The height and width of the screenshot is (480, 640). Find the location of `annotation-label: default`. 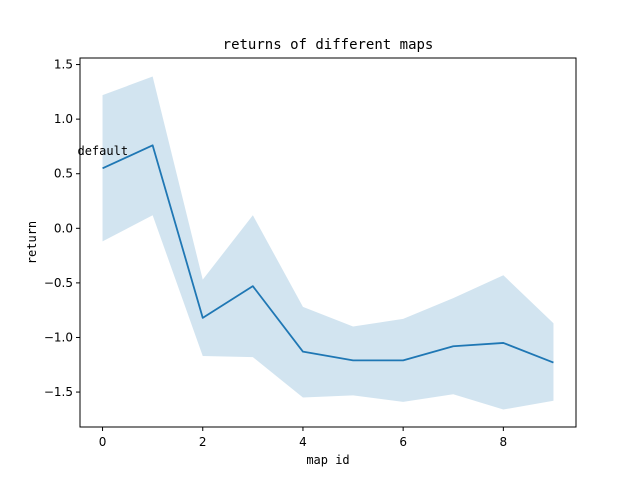

annotation-label: default is located at coordinates (102, 151).